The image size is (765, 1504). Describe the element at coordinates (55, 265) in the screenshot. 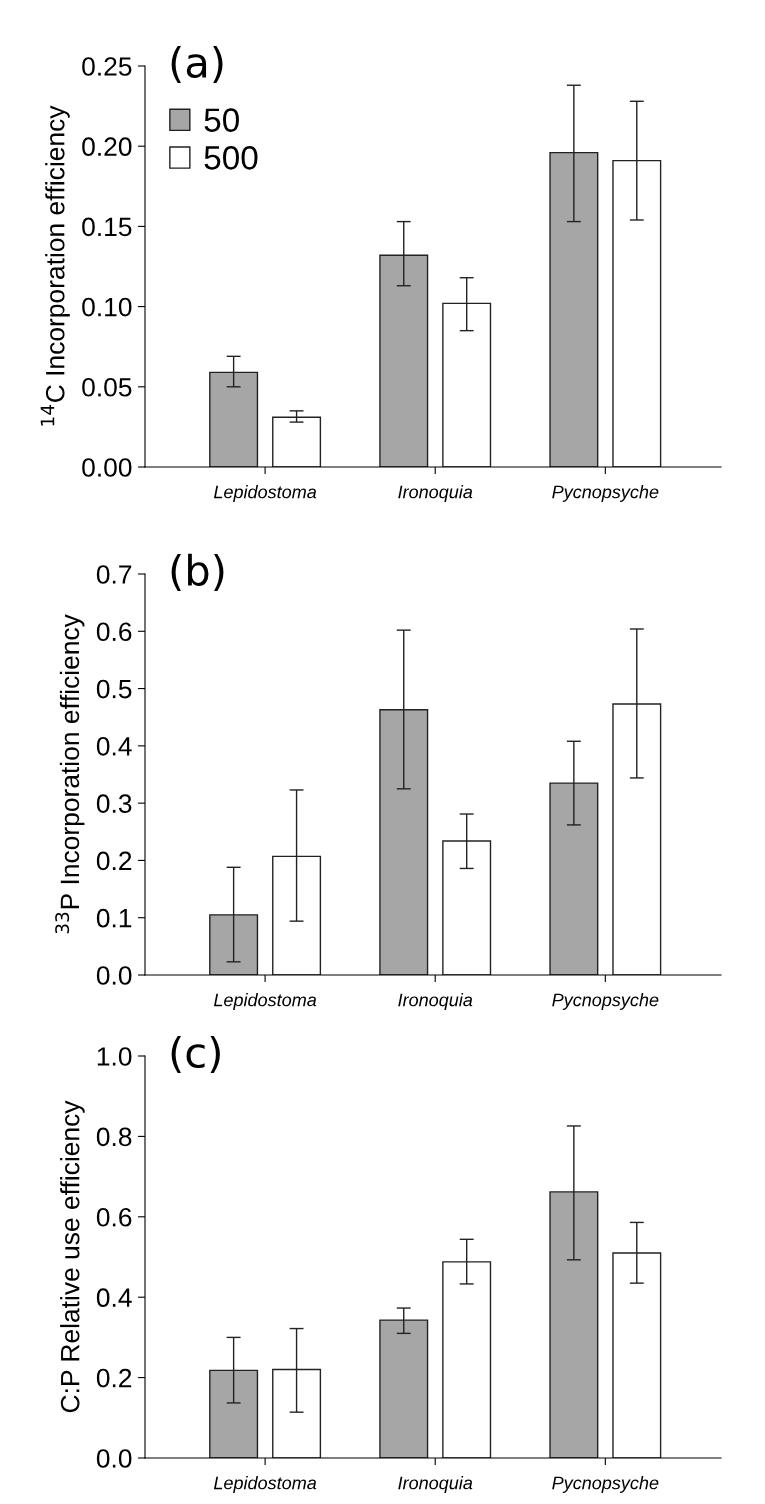

I see `y-axis-title: $^{14}$C Incorporation efficiency` at that location.